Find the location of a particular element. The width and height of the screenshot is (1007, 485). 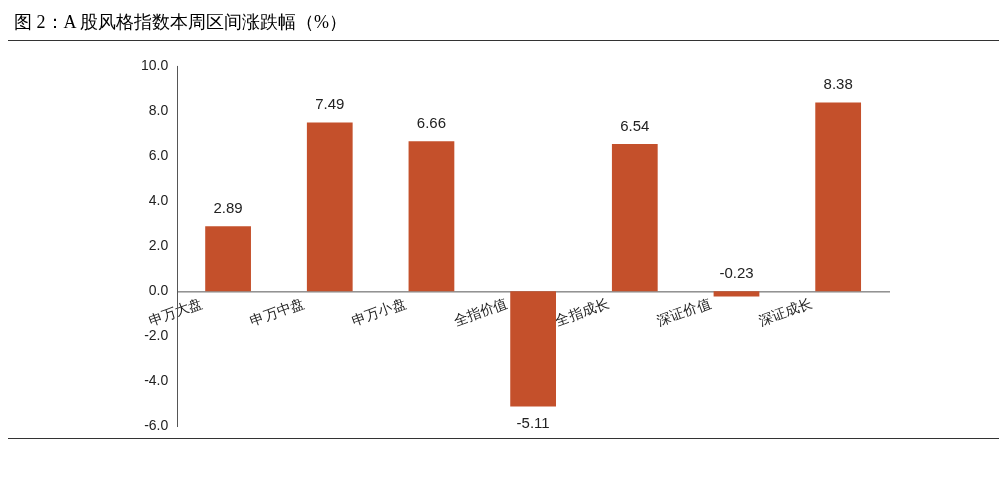

data-label: -0.23 is located at coordinates (736, 273).